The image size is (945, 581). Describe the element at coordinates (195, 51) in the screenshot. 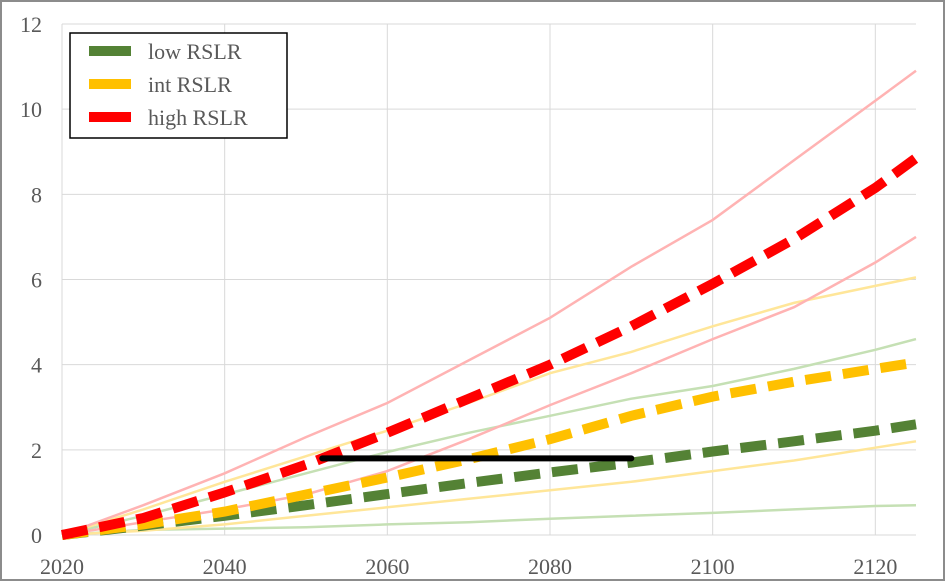

I see `legend-label: low RSLR` at that location.